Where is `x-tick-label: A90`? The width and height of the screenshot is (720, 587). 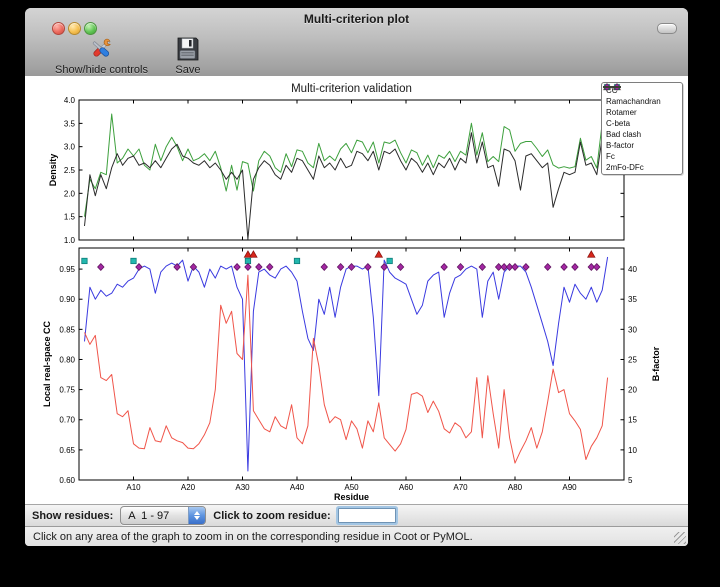 x-tick-label: A90 is located at coordinates (569, 487).